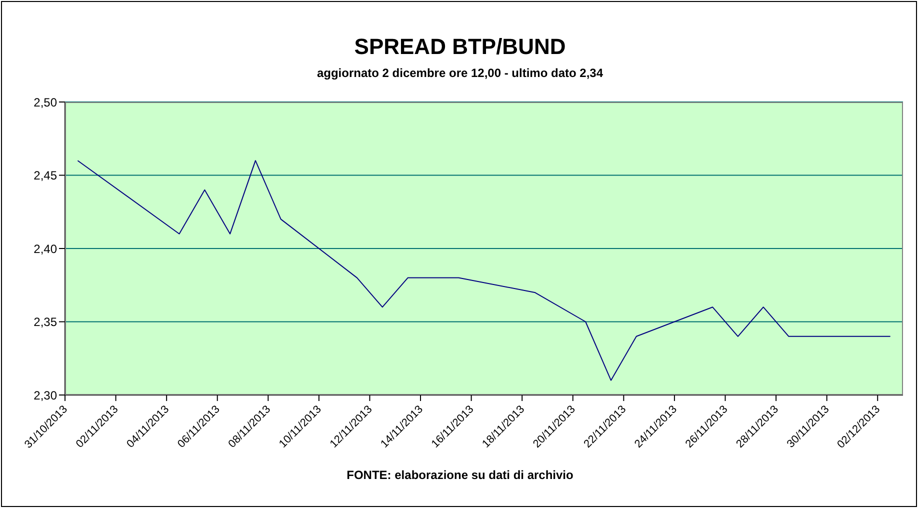  What do you see at coordinates (46, 322) in the screenshot?
I see `y-tick-label: 2,35` at bounding box center [46, 322].